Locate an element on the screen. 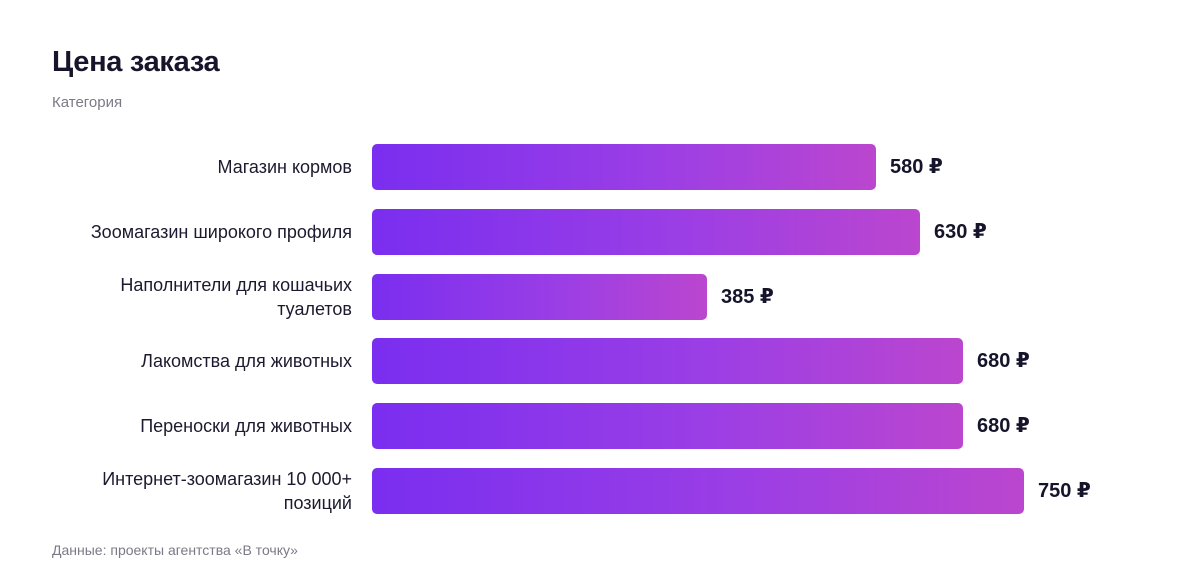  category-label: Зоомагазин широкого профиля is located at coordinates (221, 231).